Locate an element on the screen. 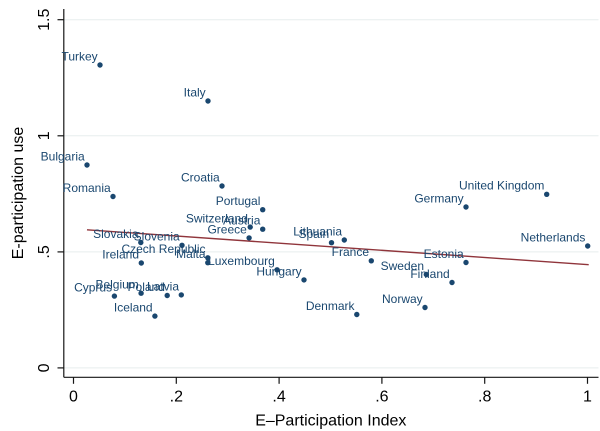 Image resolution: width=600 pixels, height=431 pixels. svg-text: Belgium is located at coordinates (116, 285).